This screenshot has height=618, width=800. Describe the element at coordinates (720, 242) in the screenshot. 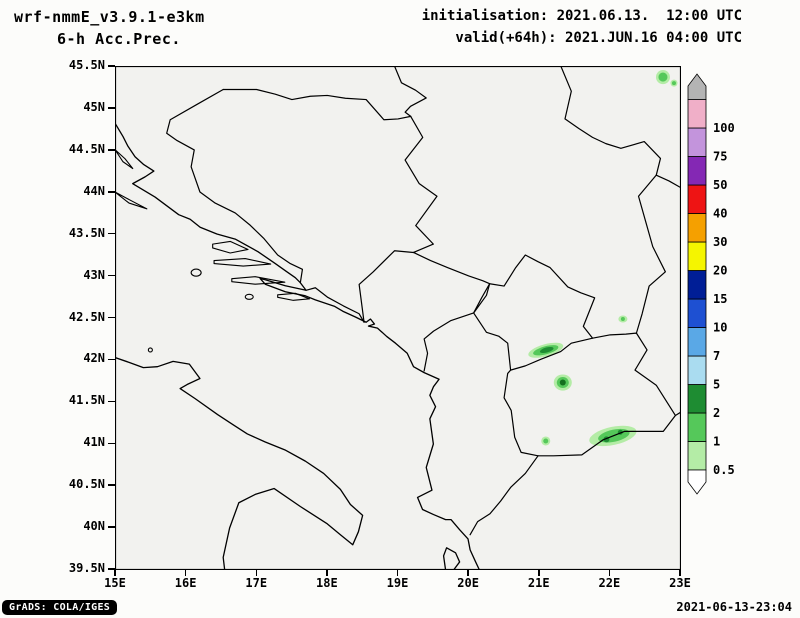

I see `colorbar-level-label: 30` at that location.